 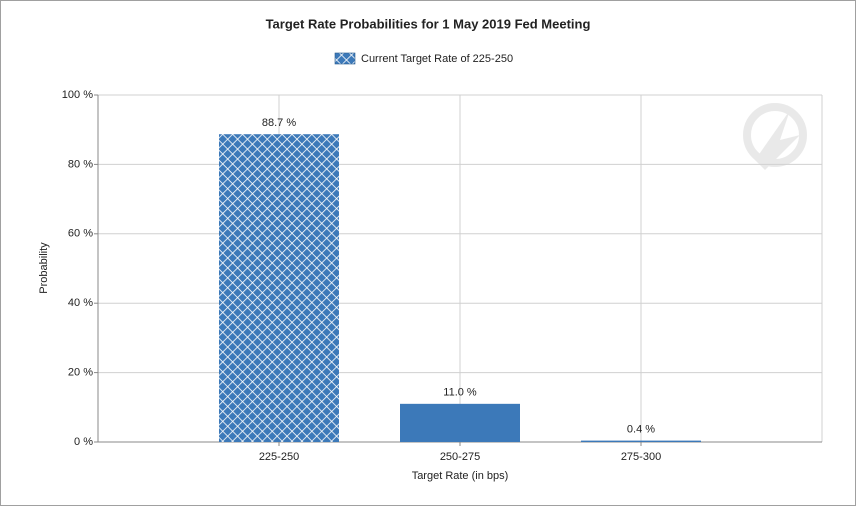 I want to click on value-label: 11.0 %, so click(x=460, y=393).